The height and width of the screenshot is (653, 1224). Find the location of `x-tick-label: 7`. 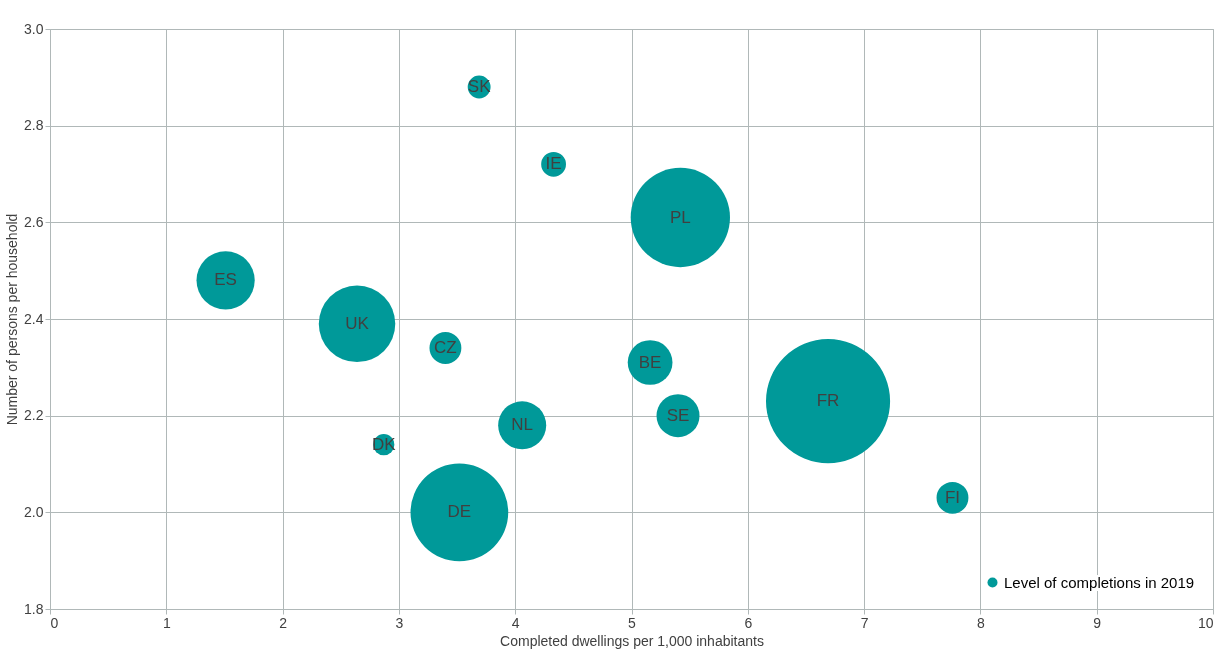

x-tick-label: 7 is located at coordinates (864, 622).